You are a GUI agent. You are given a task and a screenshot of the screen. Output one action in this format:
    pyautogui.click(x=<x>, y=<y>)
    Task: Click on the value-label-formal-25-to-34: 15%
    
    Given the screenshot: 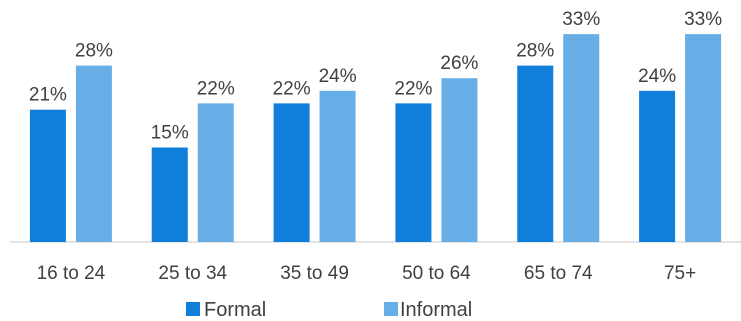 What is the action you would take?
    pyautogui.click(x=170, y=133)
    